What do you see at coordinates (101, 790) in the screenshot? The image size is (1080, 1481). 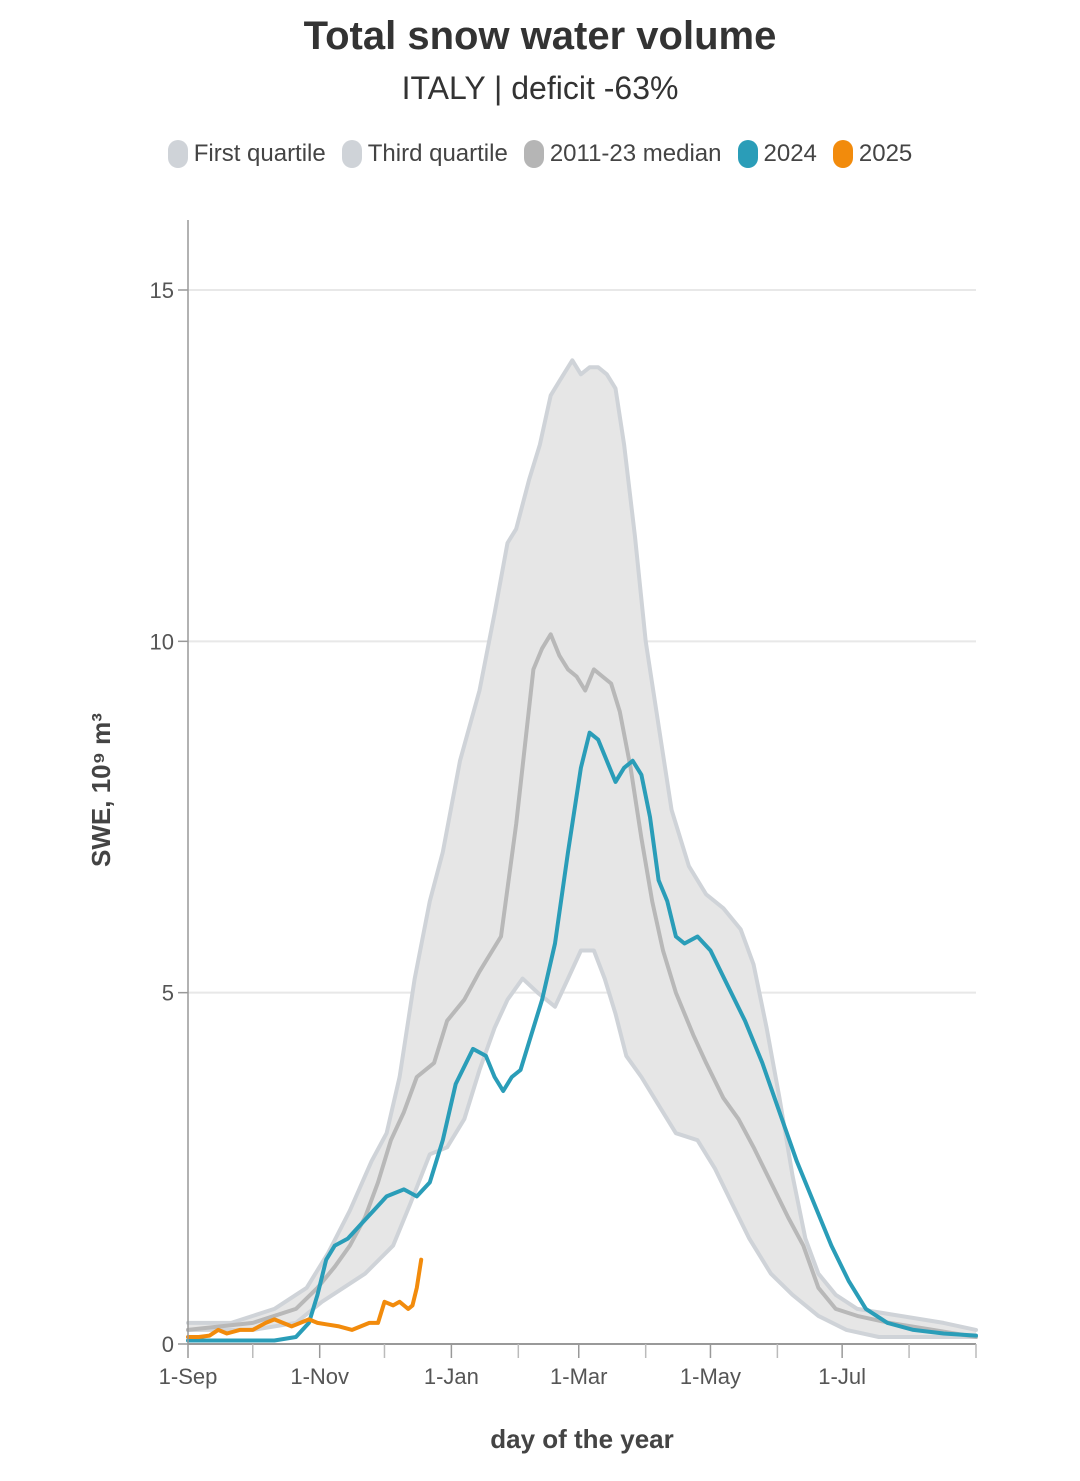 I see `y-axis-title: SWE, 10⁹ m³` at bounding box center [101, 790].